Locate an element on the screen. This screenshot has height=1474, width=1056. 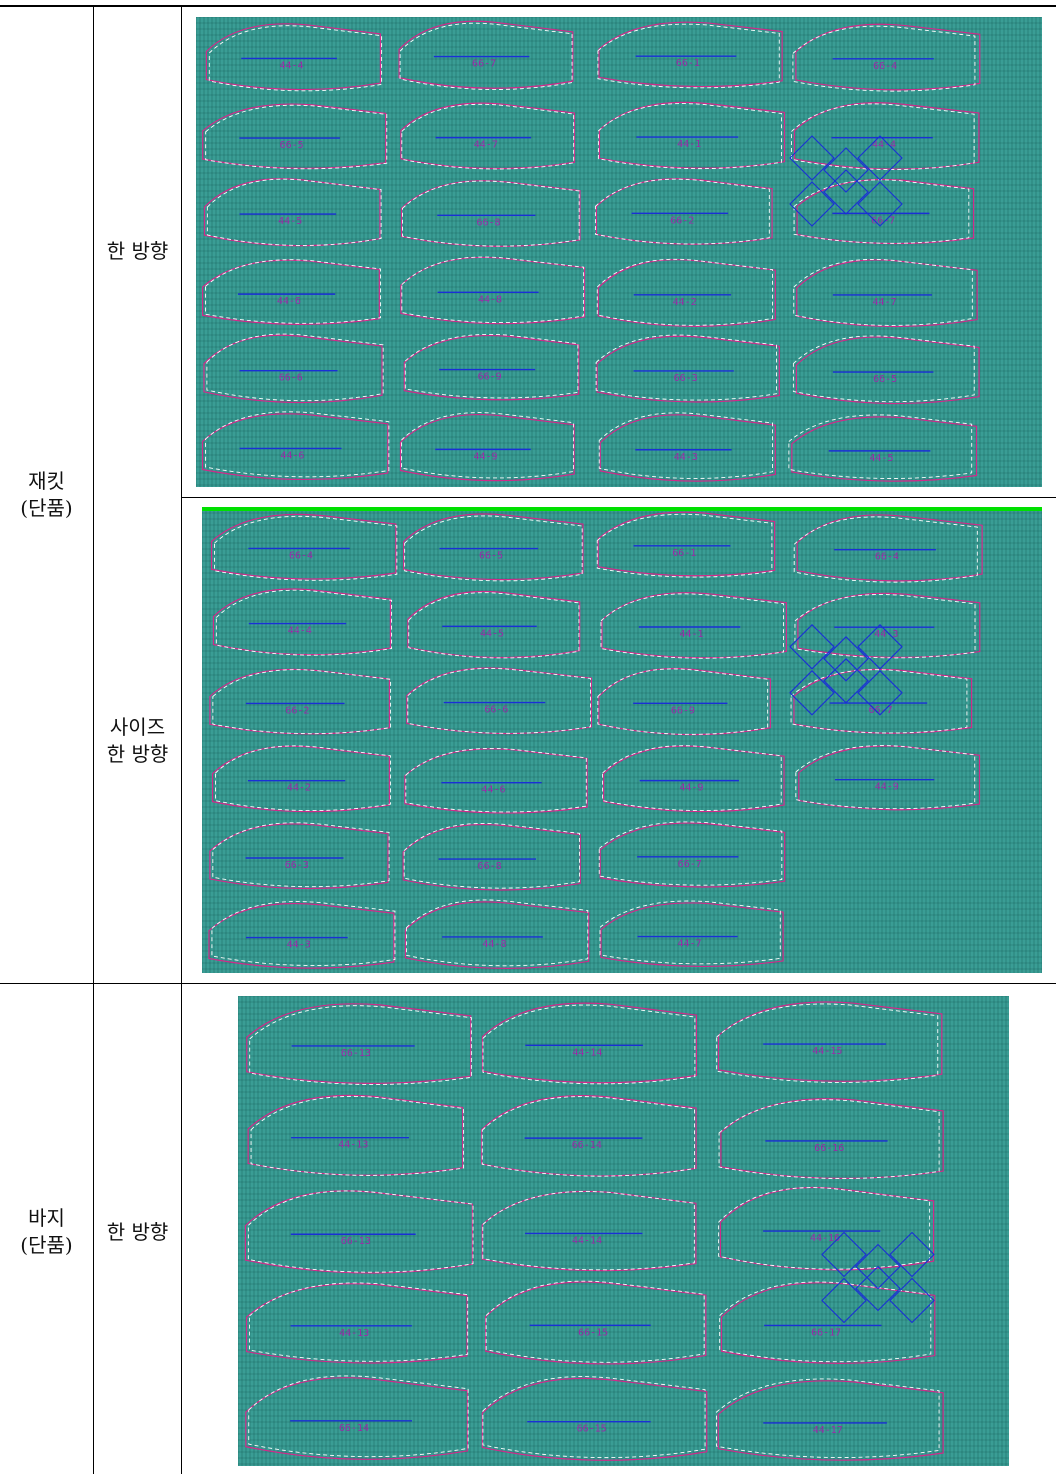
piece-label: 66-2 is located at coordinates (682, 220).